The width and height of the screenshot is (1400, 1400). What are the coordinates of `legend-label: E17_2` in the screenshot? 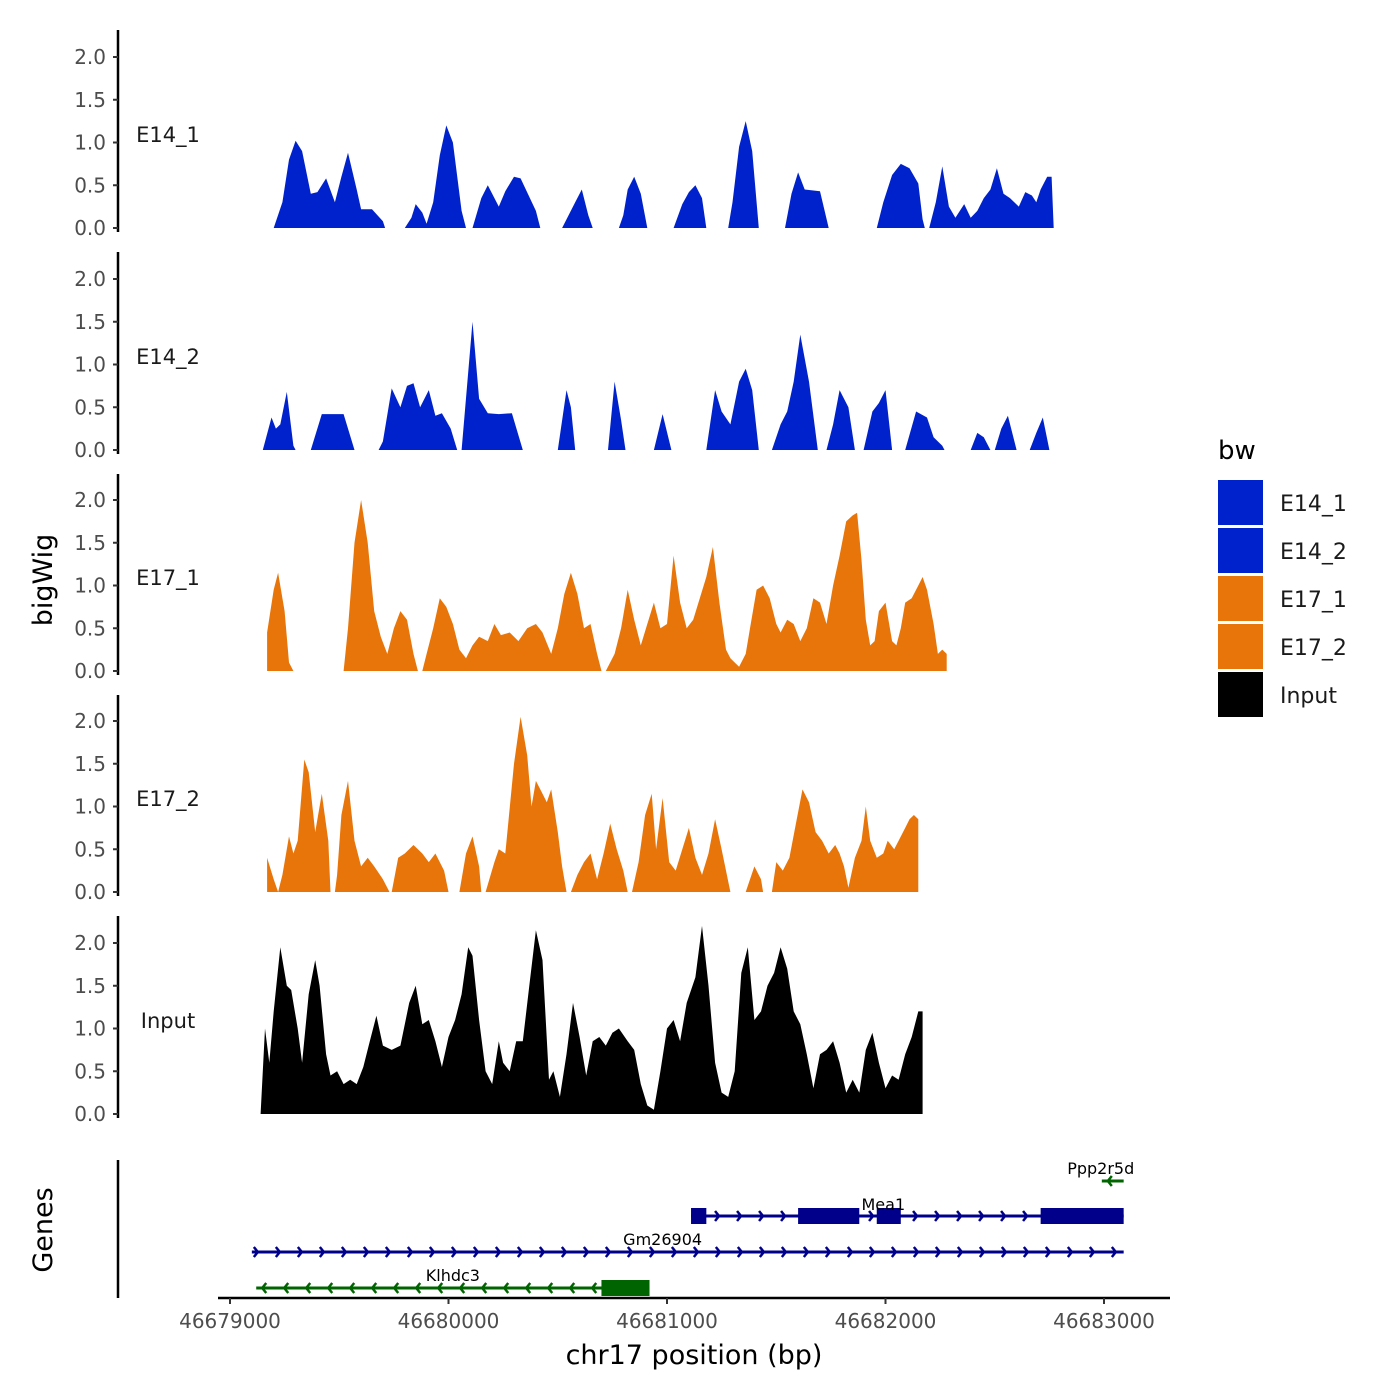 It's located at (1313, 648).